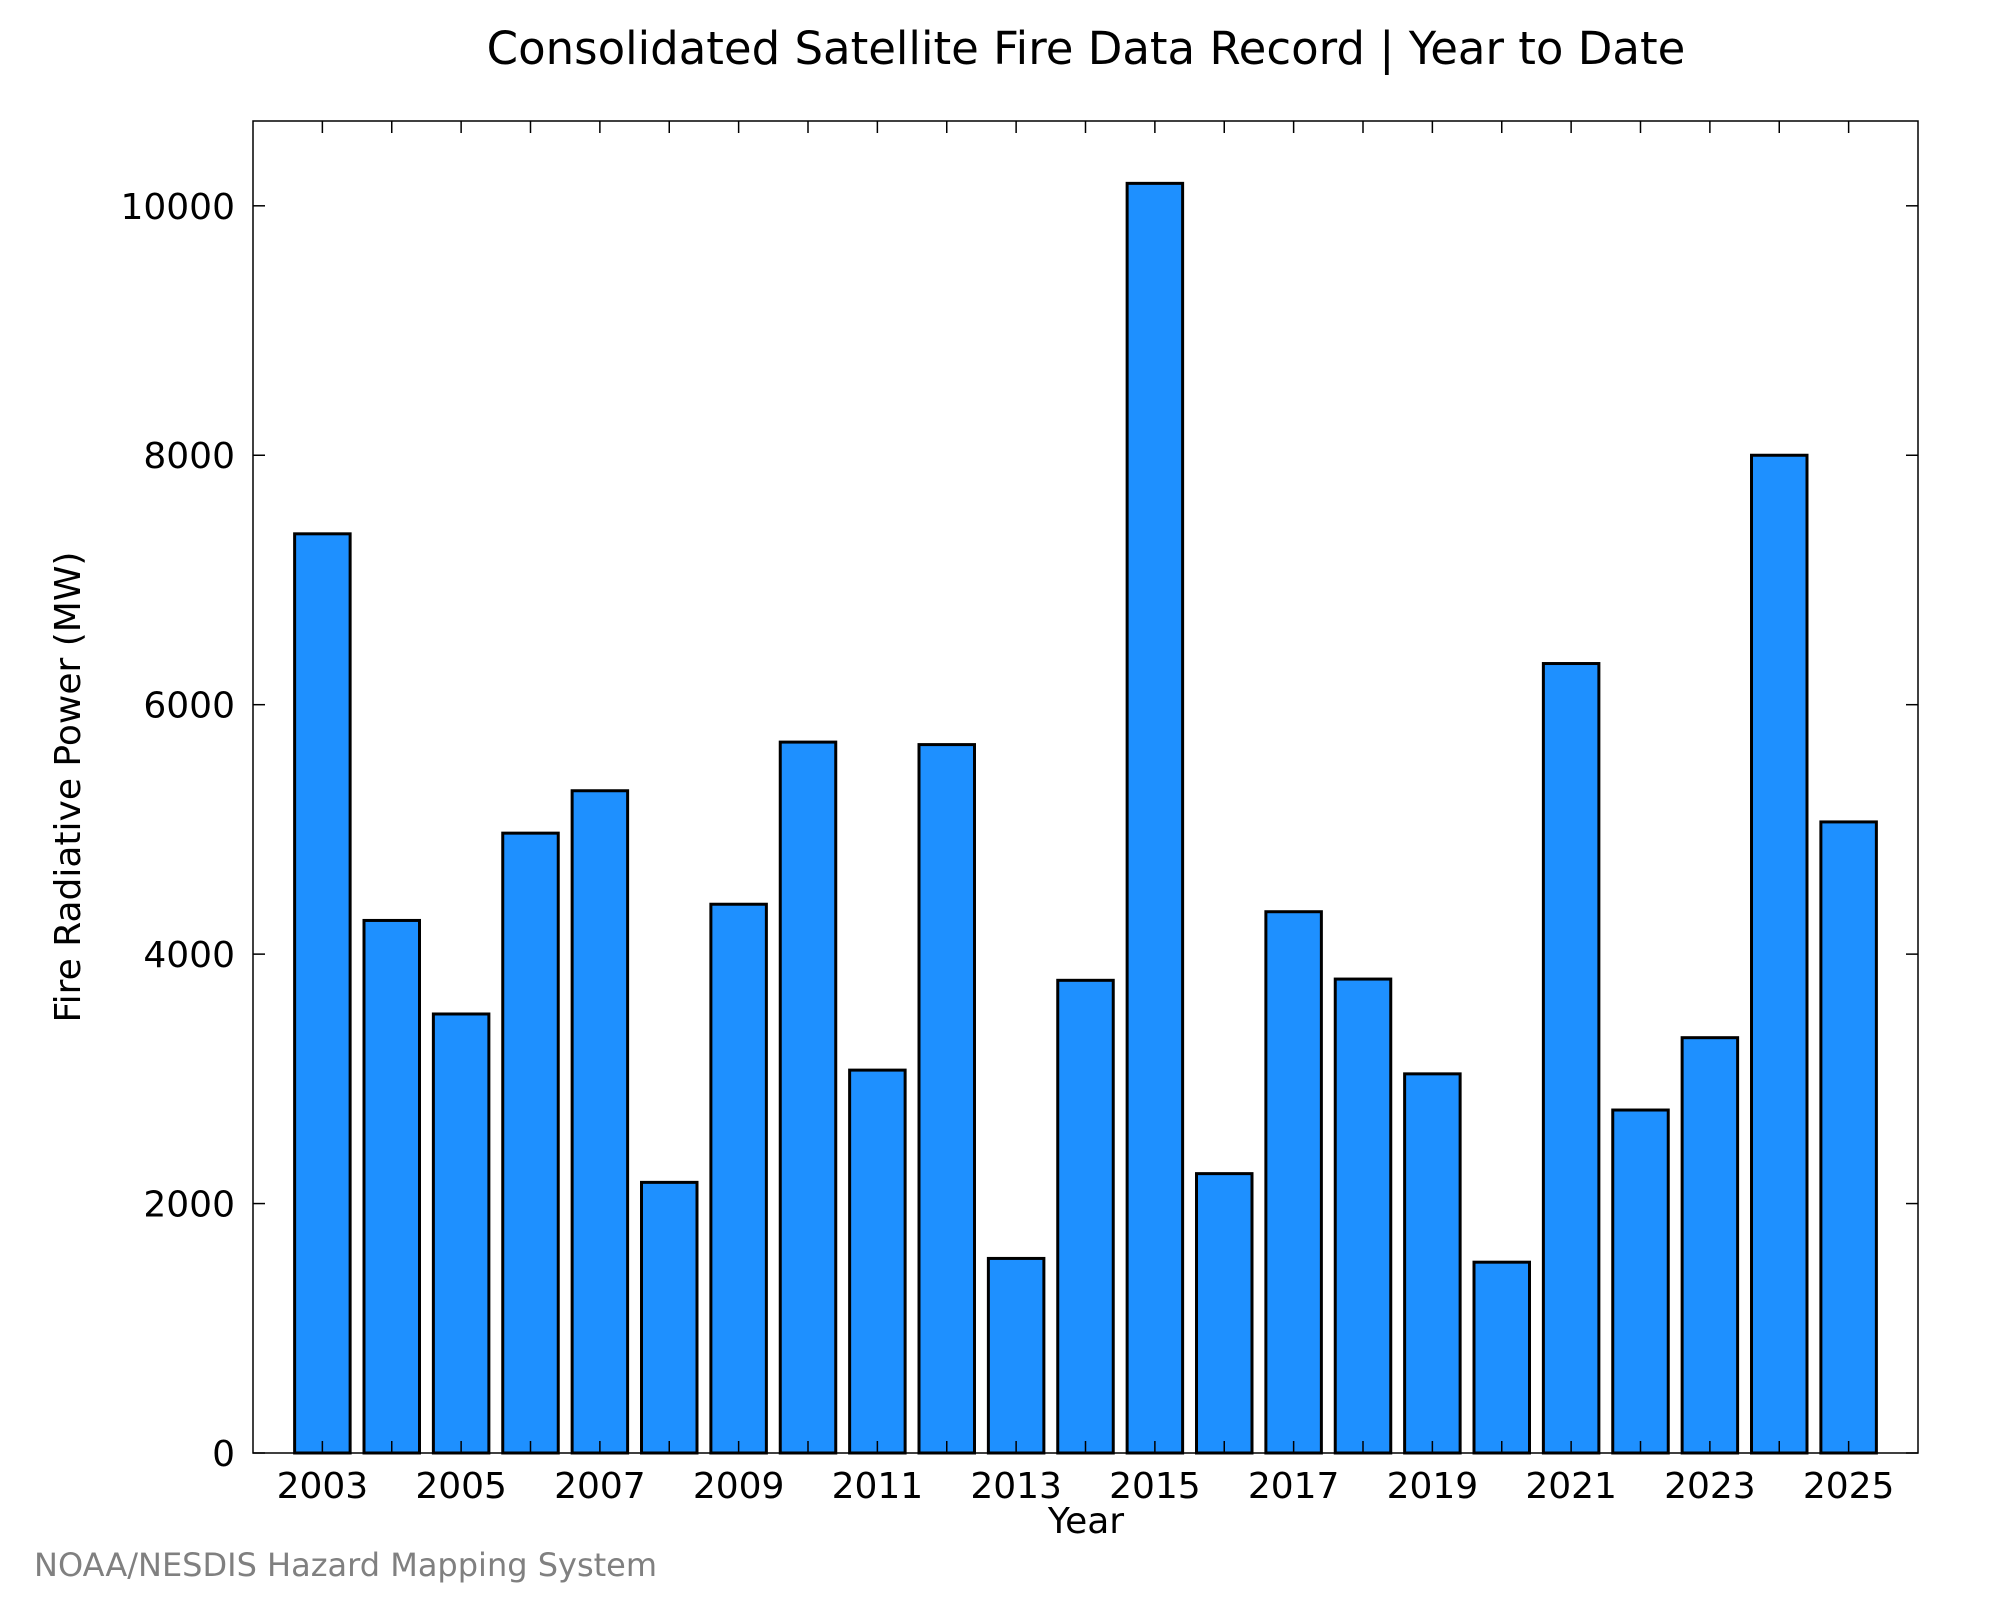 The width and height of the screenshot is (2000, 1600). What do you see at coordinates (877, 1261) in the screenshot?
I see `bar-2011` at bounding box center [877, 1261].